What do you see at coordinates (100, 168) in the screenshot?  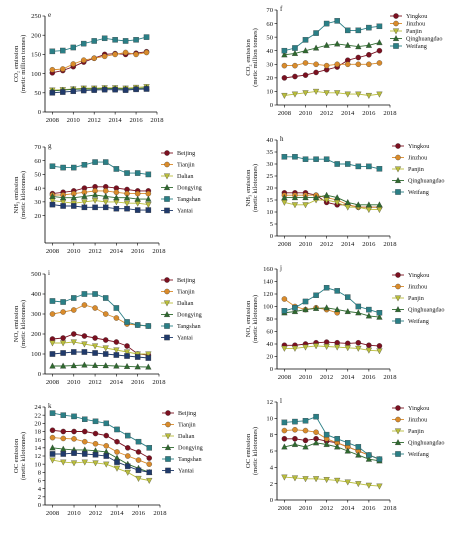 I see `series-line-tangshan` at bounding box center [100, 168].